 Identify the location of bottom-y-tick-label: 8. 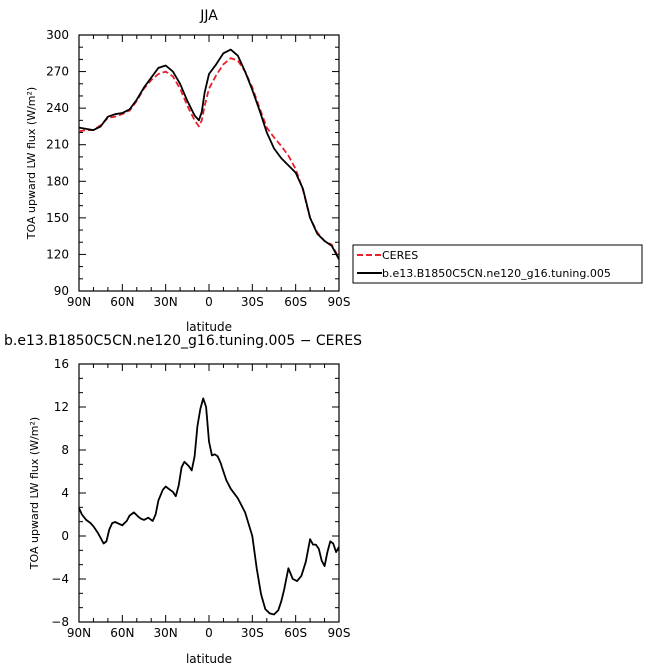
(65, 450).